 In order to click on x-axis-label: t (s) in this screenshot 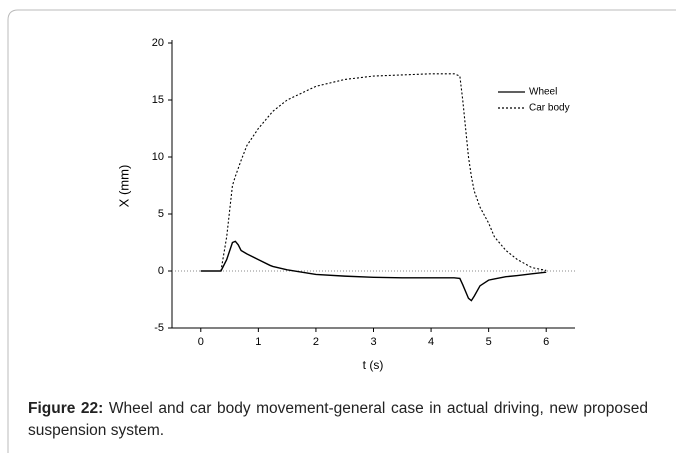, I will do `click(373, 365)`.